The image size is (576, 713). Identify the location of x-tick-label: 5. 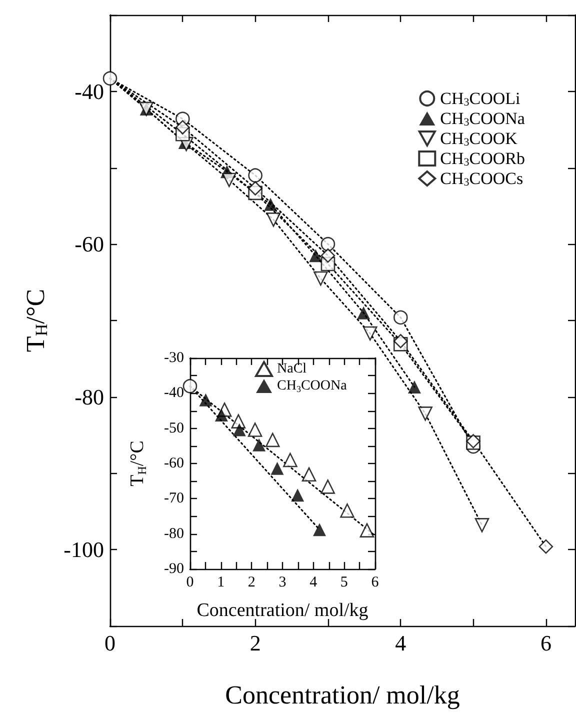
(344, 582).